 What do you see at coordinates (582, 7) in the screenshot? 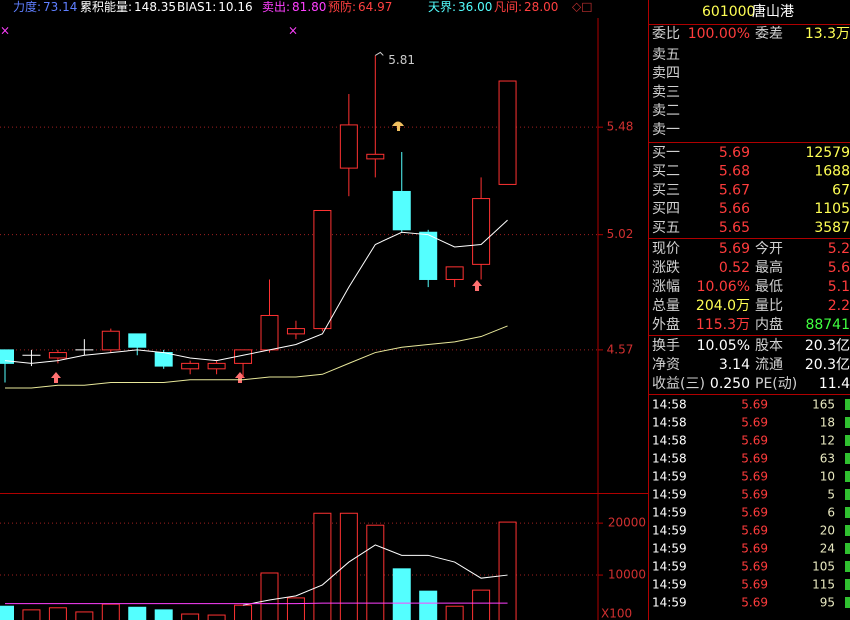
I see `window-icons: ◇□` at bounding box center [582, 7].